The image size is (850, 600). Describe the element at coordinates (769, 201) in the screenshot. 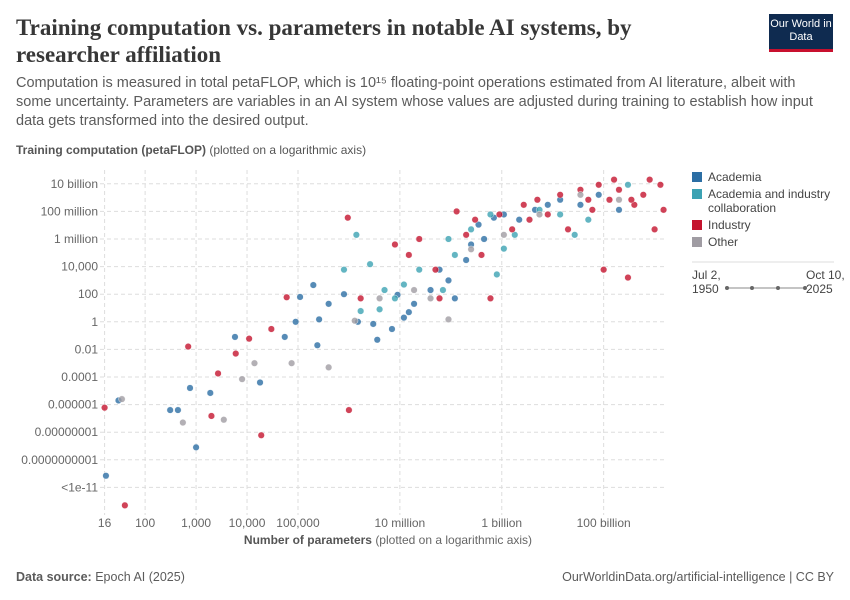

I see `legend-label: Academia and industry collaboration` at that location.